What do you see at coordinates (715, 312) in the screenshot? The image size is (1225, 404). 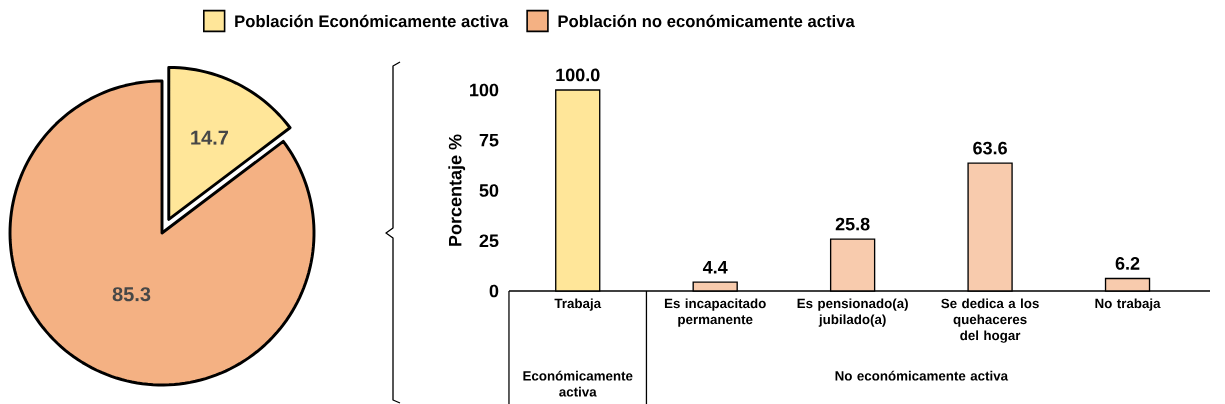 I see `x-tick-label: Es incapacitado permanente` at bounding box center [715, 312].